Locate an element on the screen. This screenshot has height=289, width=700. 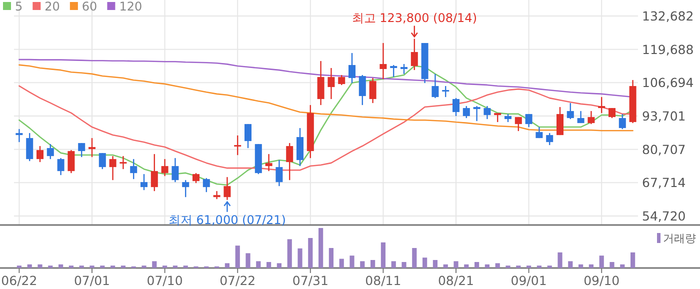
x-tick-label: 08/21 is located at coordinates (456, 280).